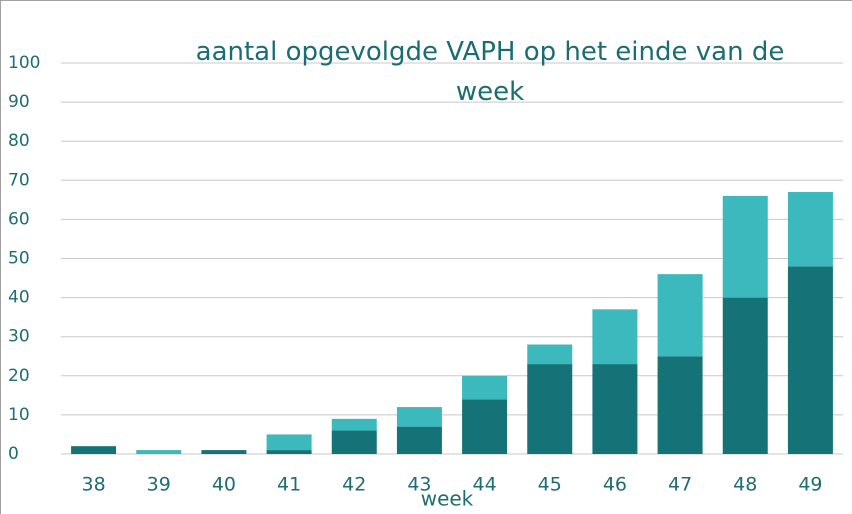  Describe the element at coordinates (19, 219) in the screenshot. I see `y-tick-label: 60` at that location.